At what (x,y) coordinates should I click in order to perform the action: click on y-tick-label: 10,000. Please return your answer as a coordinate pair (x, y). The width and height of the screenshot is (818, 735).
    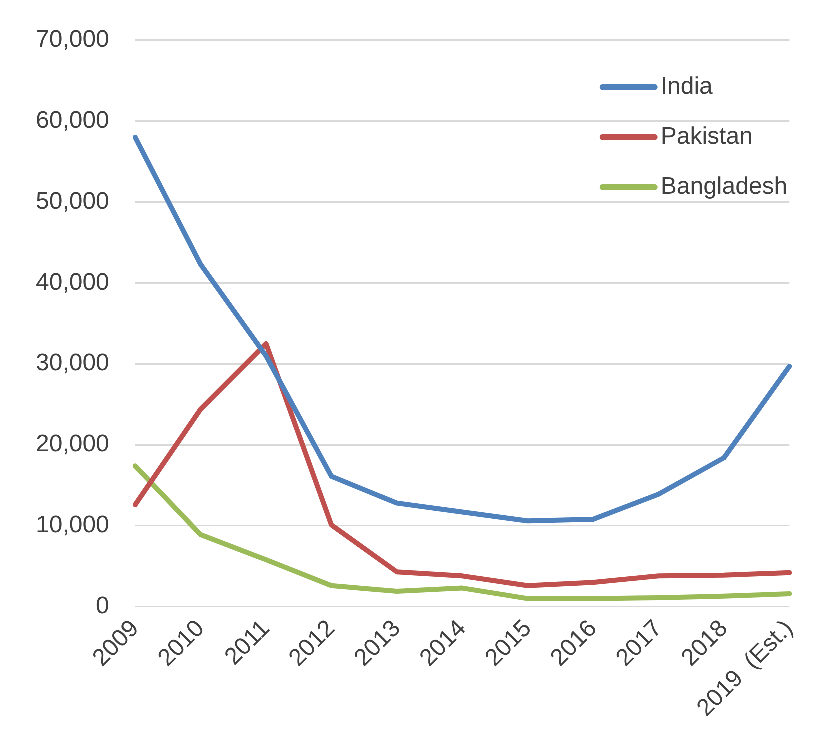
    Looking at the image, I should click on (73, 525).